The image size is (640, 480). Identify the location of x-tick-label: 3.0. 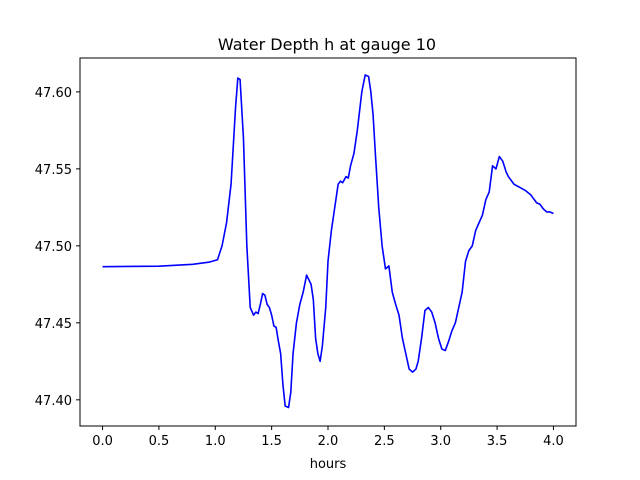
(440, 441).